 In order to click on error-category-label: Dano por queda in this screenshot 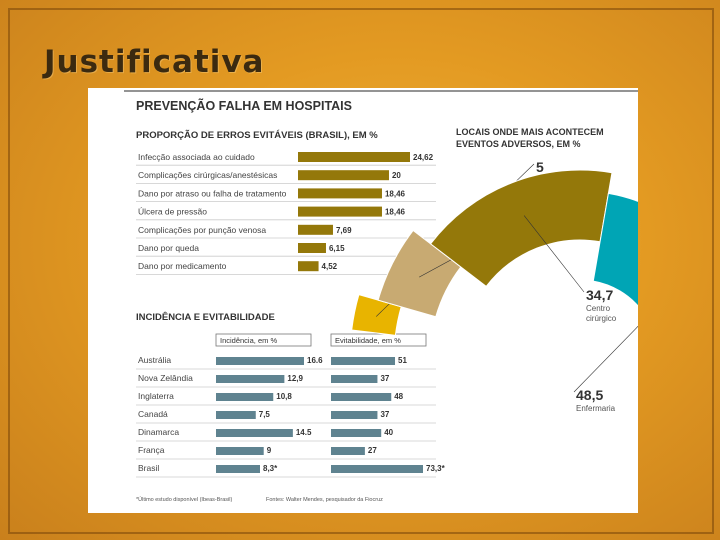, I will do `click(168, 248)`.